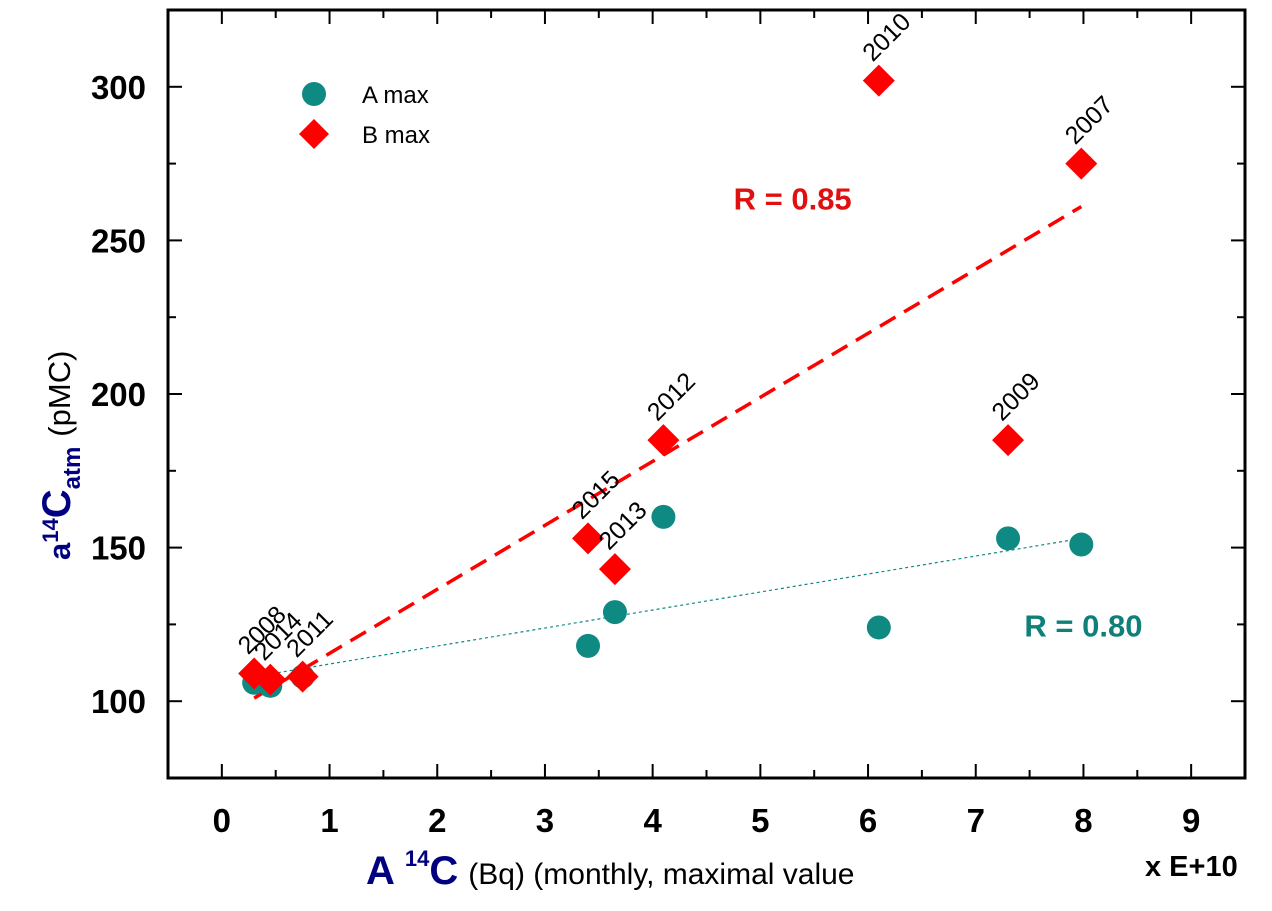 This screenshot has width=1272, height=911. I want to click on legend-entry-label: A max, so click(395, 95).